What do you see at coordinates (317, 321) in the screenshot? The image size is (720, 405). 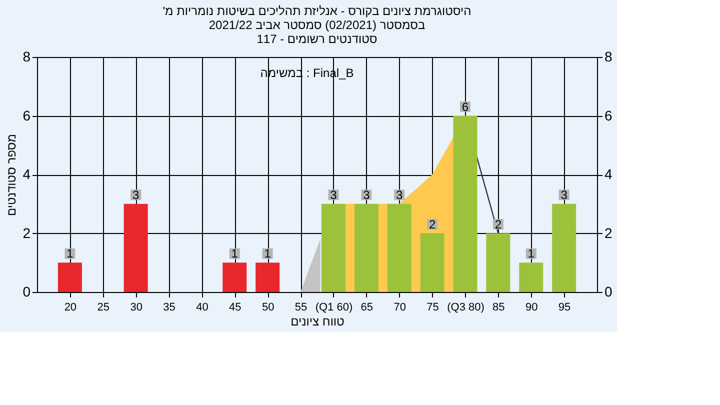 I see `x-axis-title: טווח ציונים` at bounding box center [317, 321].